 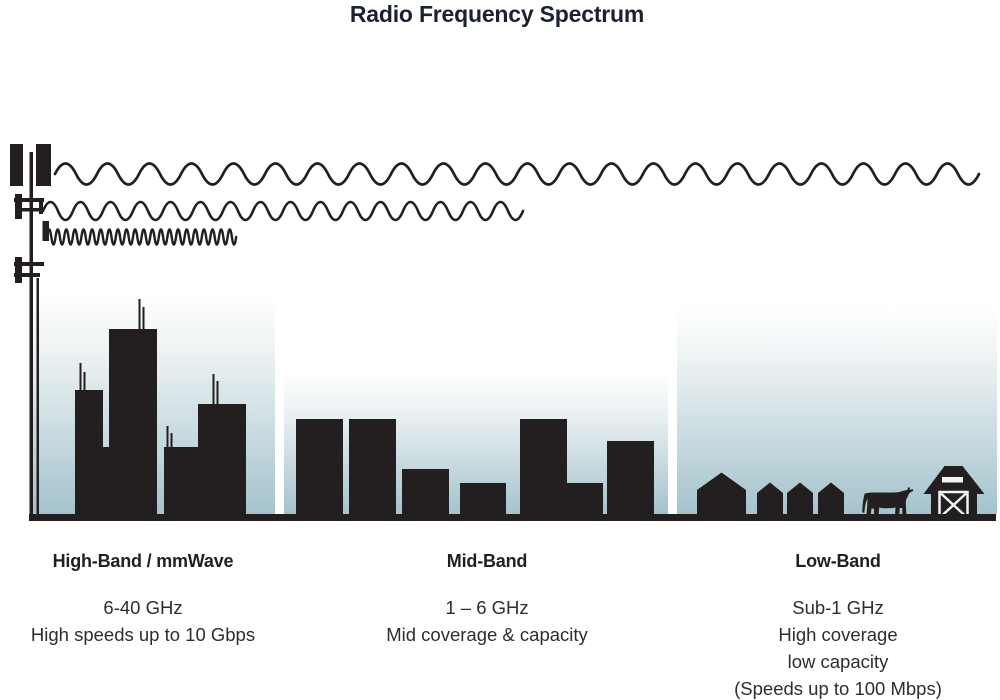 What do you see at coordinates (838, 634) in the screenshot?
I see `low-band-description: High coverage` at bounding box center [838, 634].